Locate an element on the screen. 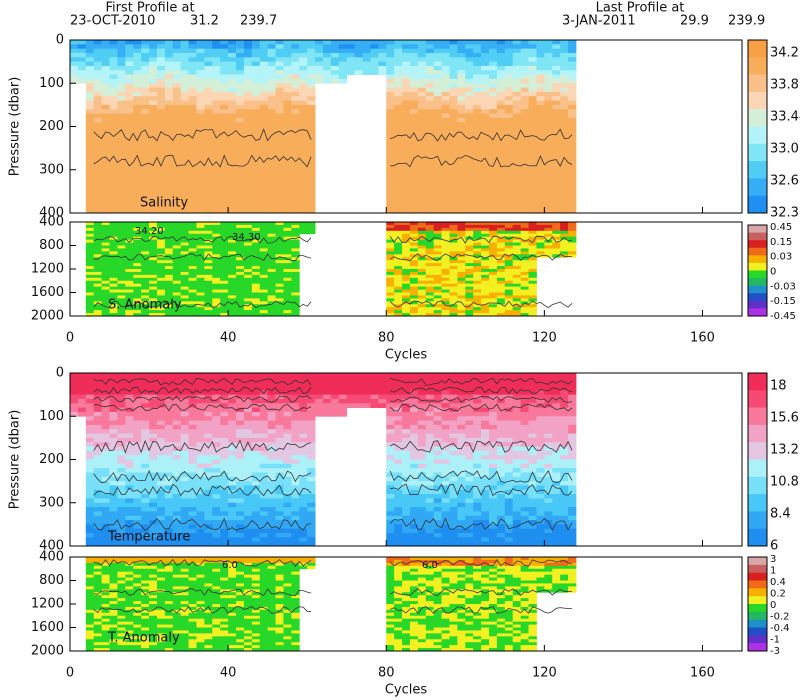 The width and height of the screenshot is (800, 700). colorbar-swatch is located at coordinates (757, 304).